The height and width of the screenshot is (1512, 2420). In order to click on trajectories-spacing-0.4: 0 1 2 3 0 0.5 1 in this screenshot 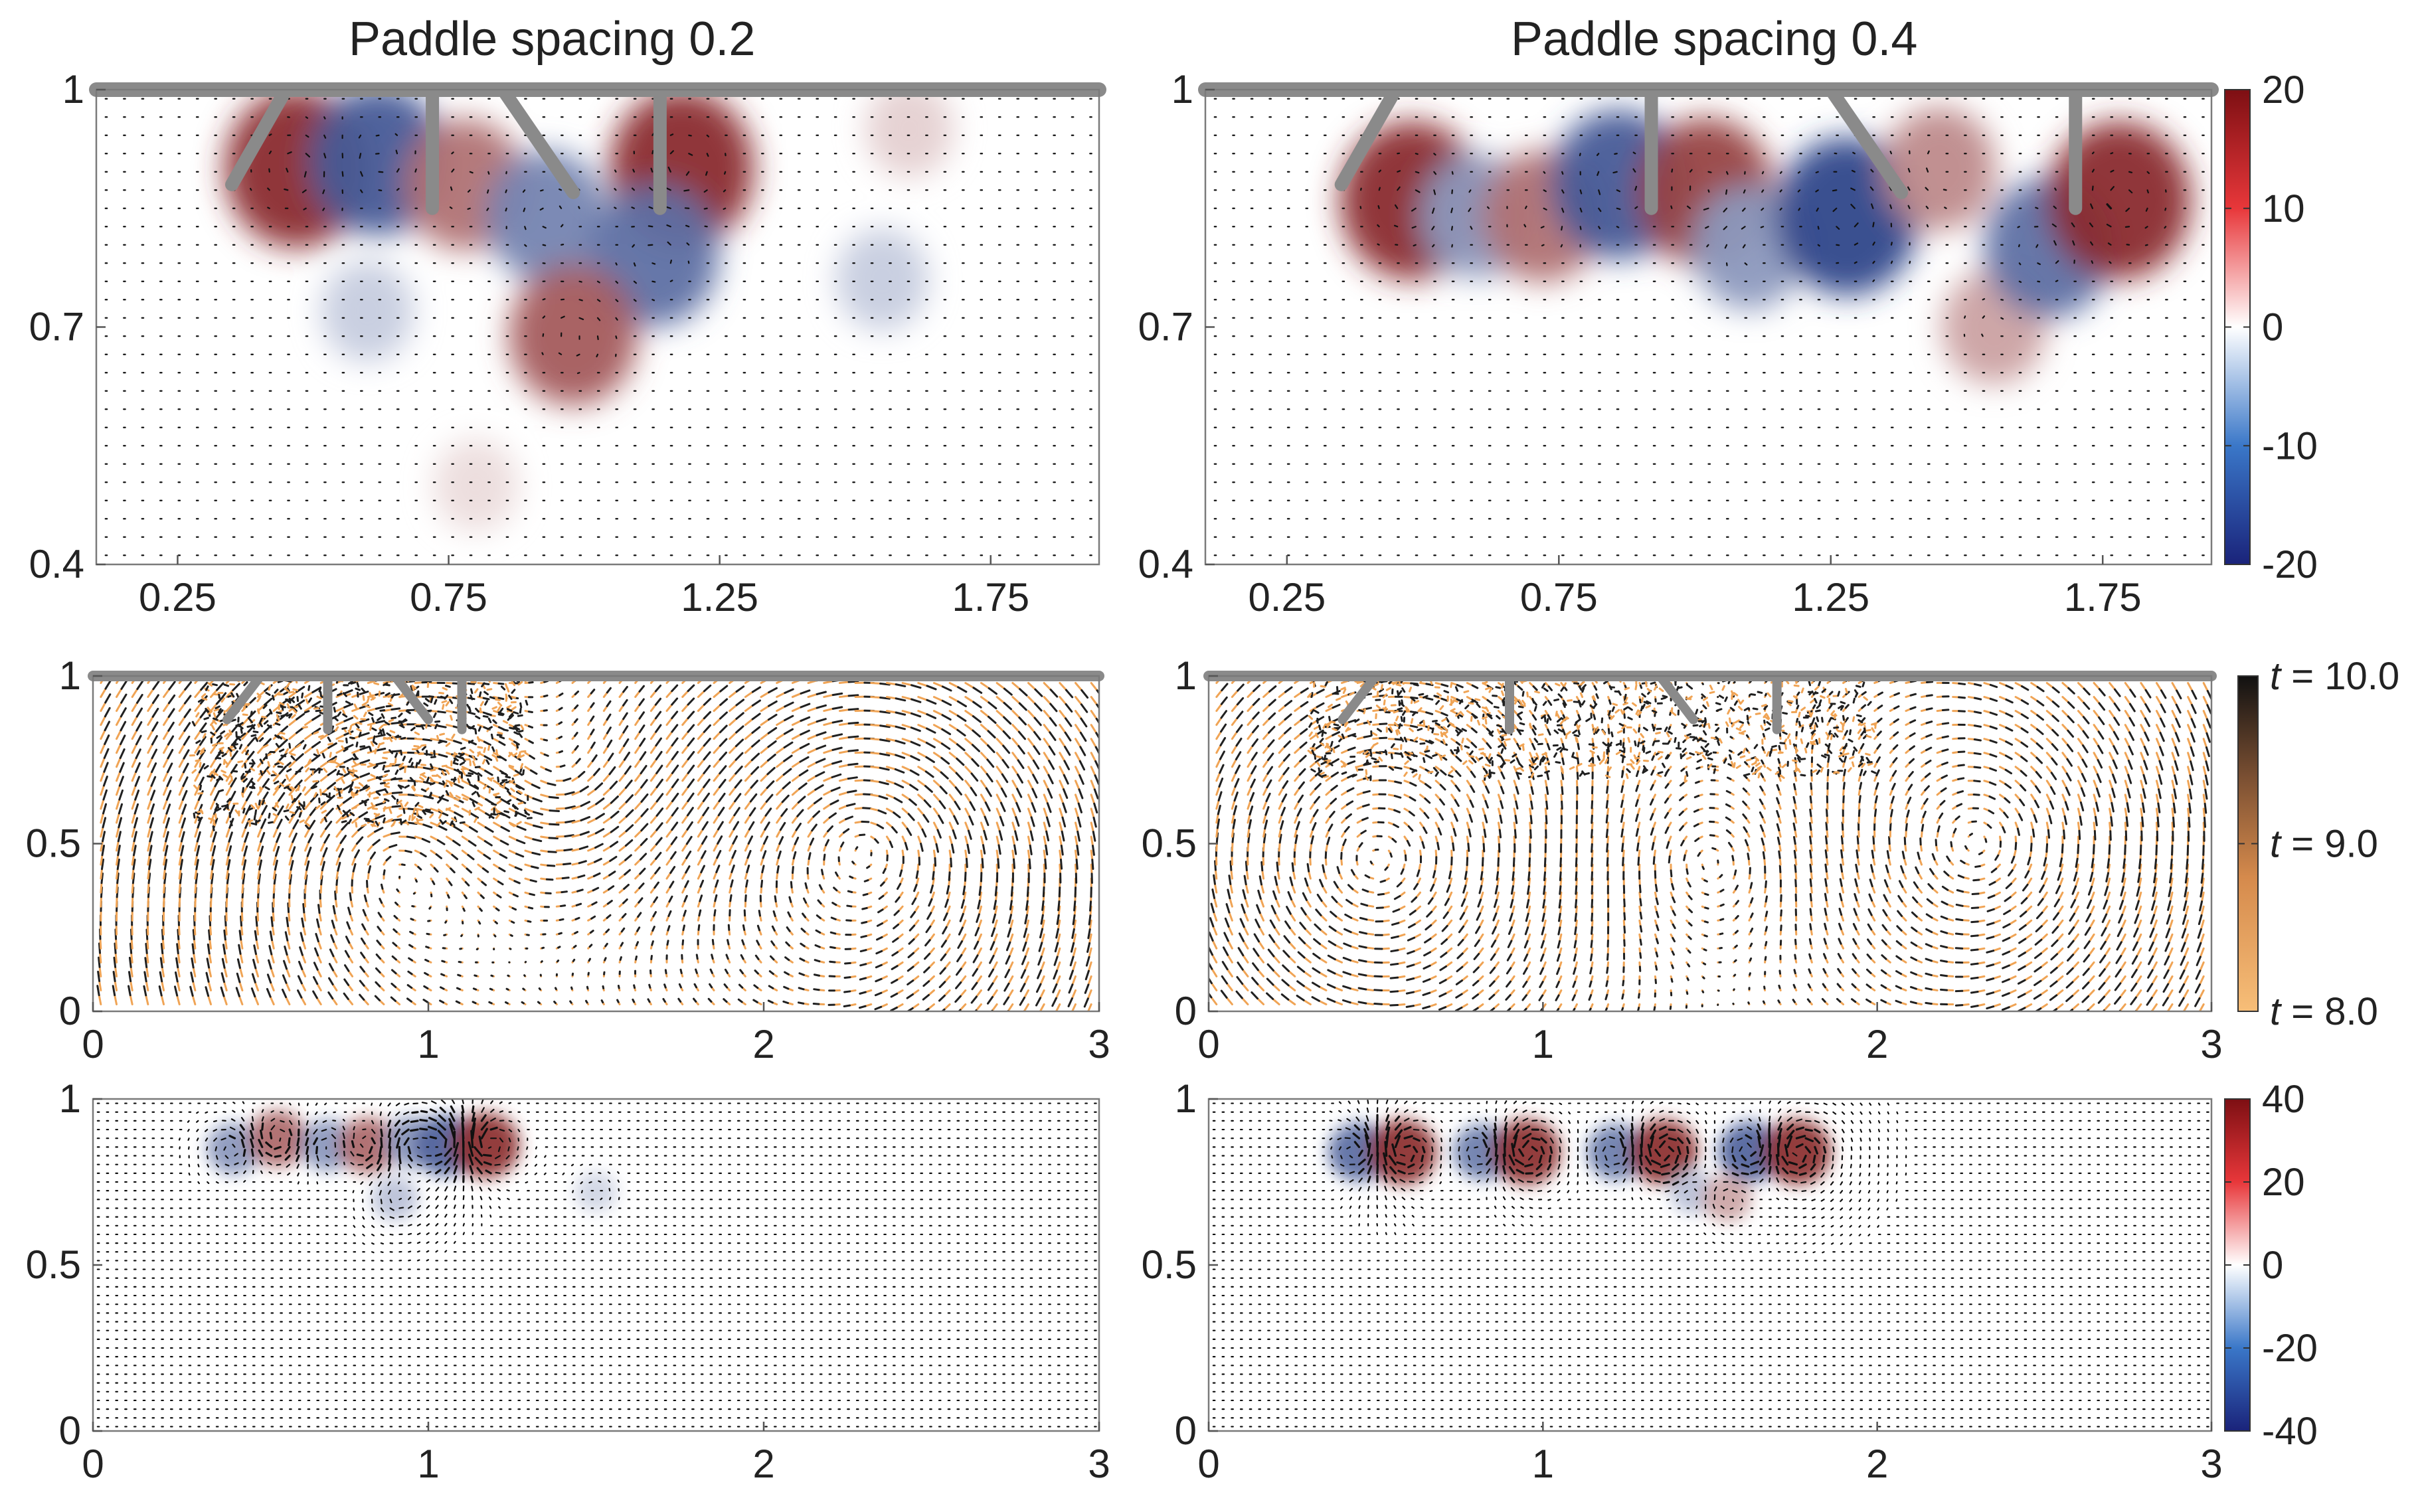, I will do `click(1682, 859)`.